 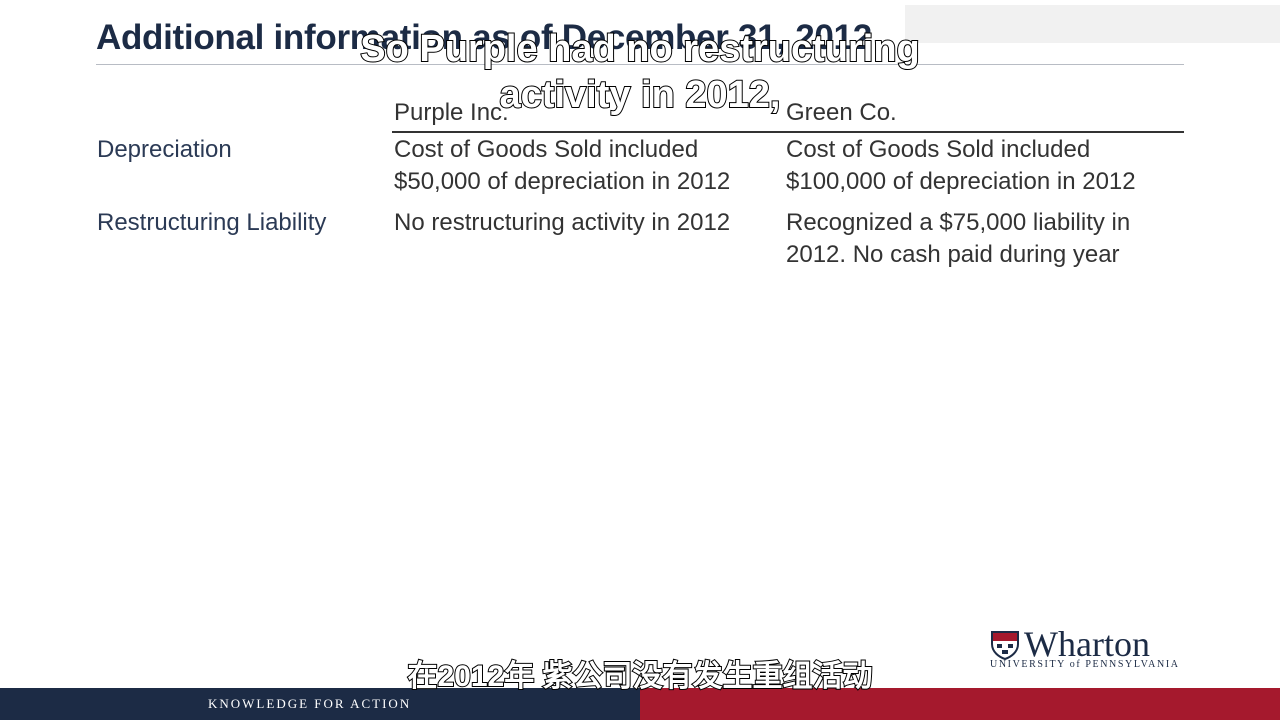 I want to click on title-divider, so click(x=640, y=64).